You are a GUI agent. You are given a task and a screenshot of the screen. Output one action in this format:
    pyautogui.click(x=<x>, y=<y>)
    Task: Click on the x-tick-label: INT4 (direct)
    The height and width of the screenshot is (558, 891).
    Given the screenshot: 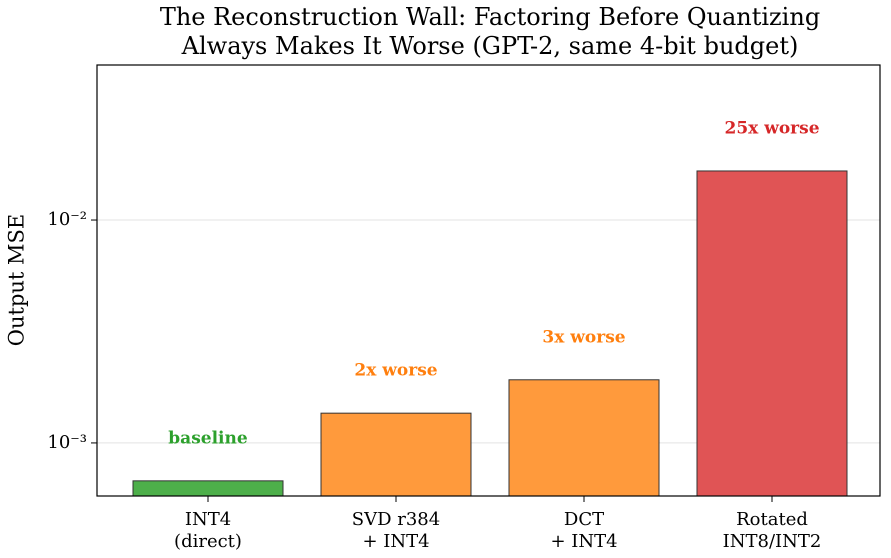 What is the action you would take?
    pyautogui.click(x=208, y=530)
    